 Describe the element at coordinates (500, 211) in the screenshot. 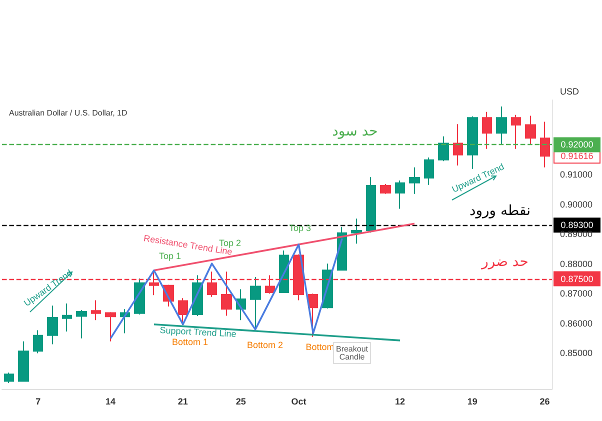

I see `annotation: نقطه ورود` at that location.